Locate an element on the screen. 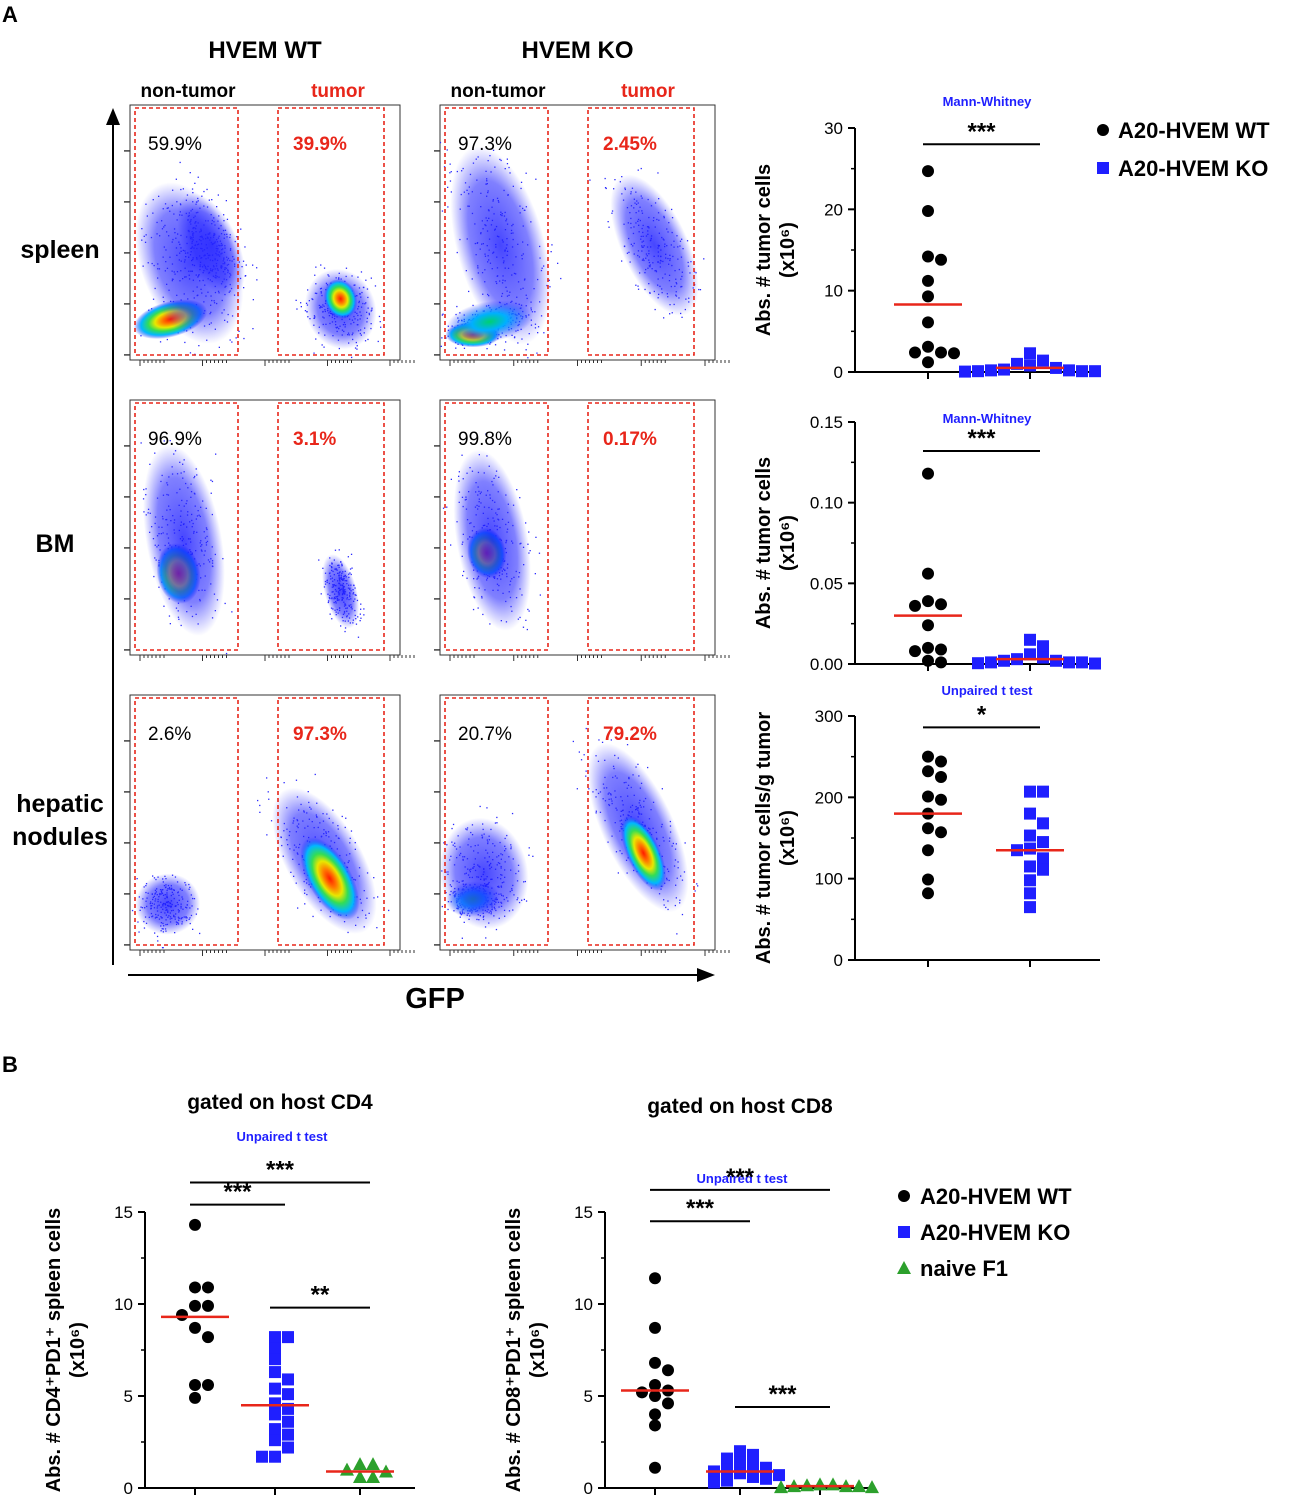 Image resolution: width=1299 pixels, height=1497 pixels. y-tick-label: 5 is located at coordinates (588, 1396).